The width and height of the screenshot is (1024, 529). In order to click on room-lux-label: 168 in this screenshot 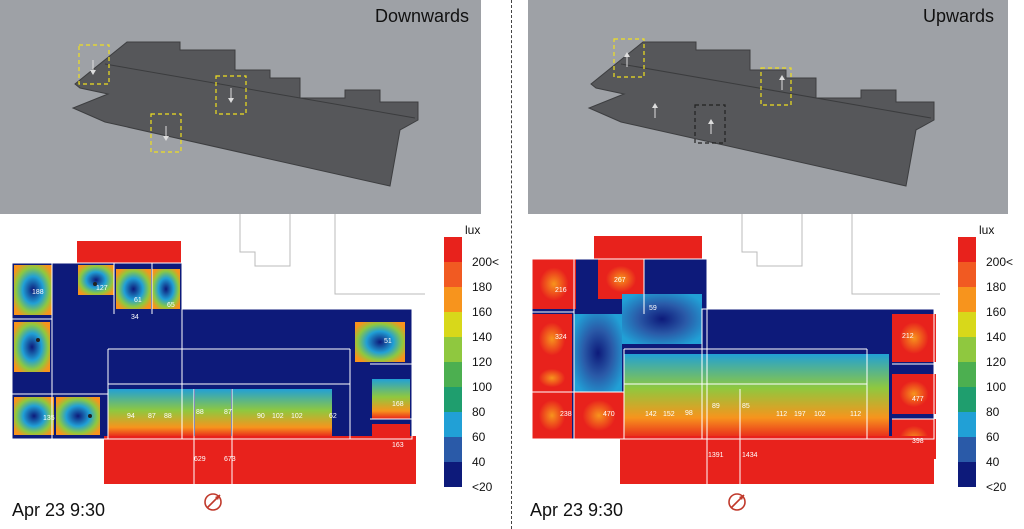, I will do `click(398, 404)`.